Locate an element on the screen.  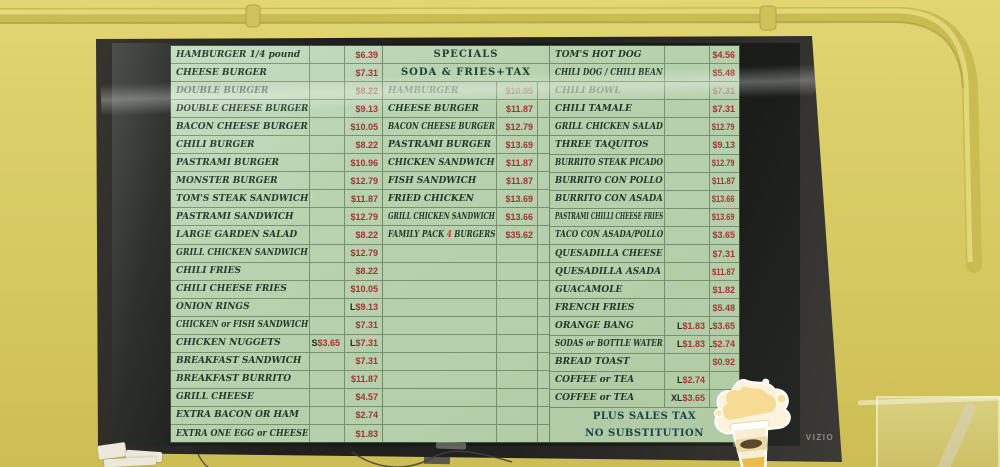
item-name: BURRITO CON POLLO is located at coordinates (609, 181).